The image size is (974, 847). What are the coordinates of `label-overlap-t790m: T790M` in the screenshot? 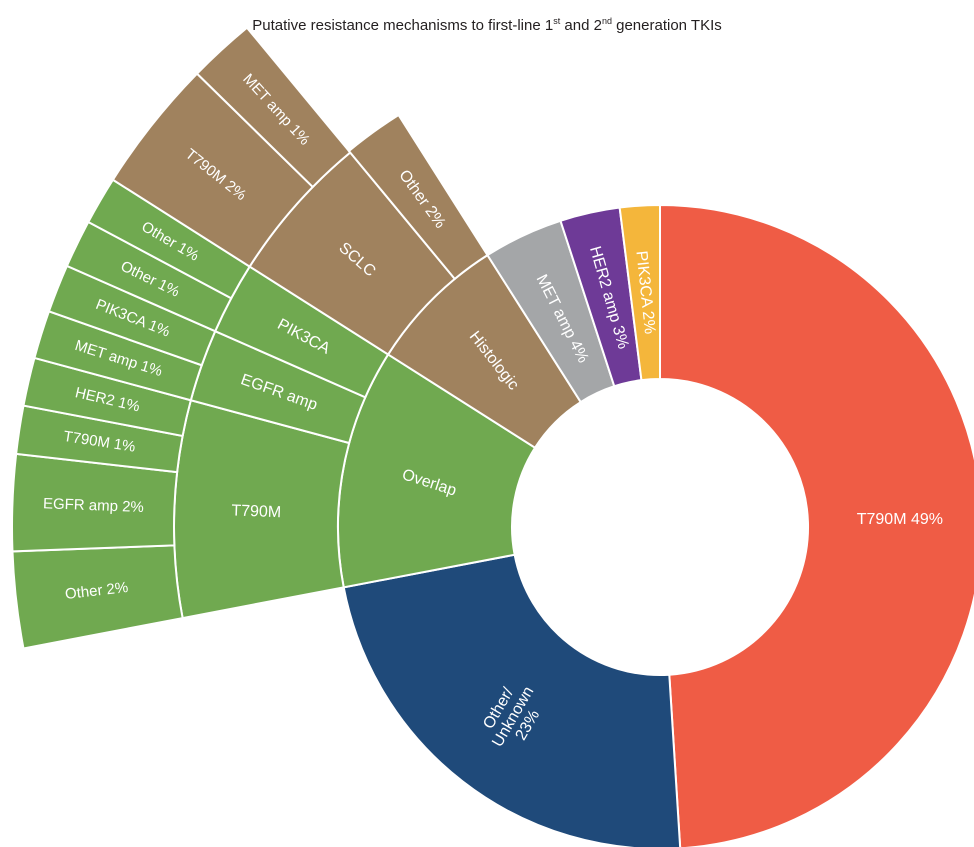 It's located at (256, 511).